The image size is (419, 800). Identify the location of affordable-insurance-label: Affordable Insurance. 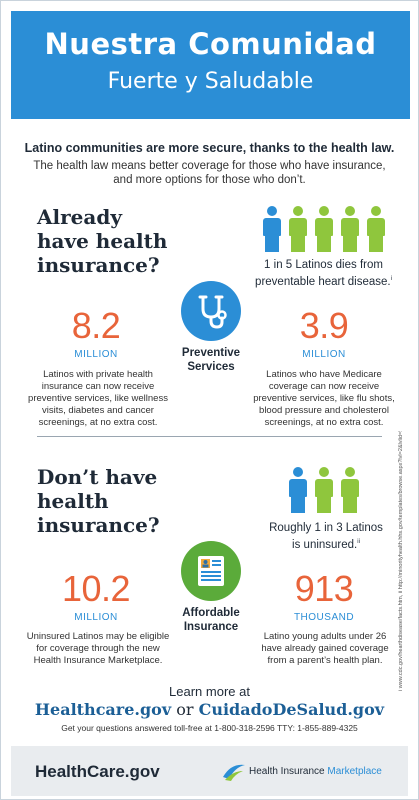
(211, 620).